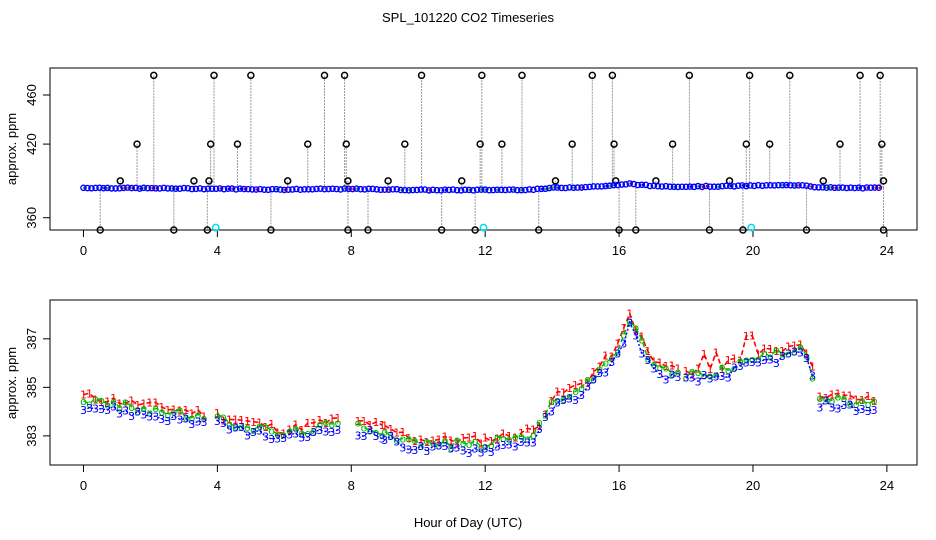  What do you see at coordinates (31, 388) in the screenshot?
I see `bottom-y-tick-label: 385` at bounding box center [31, 388].